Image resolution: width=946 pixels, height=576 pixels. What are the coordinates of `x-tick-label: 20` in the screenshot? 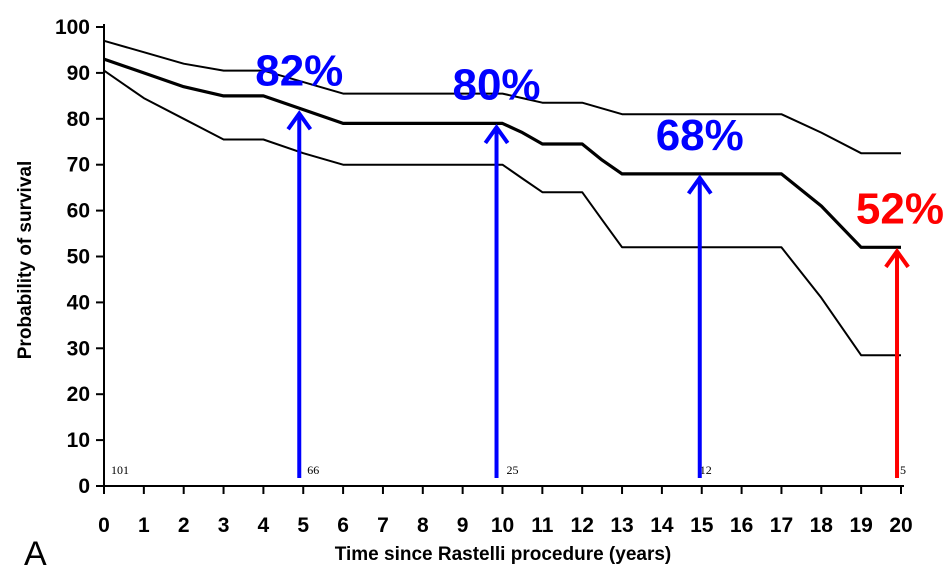 It's located at (900, 525).